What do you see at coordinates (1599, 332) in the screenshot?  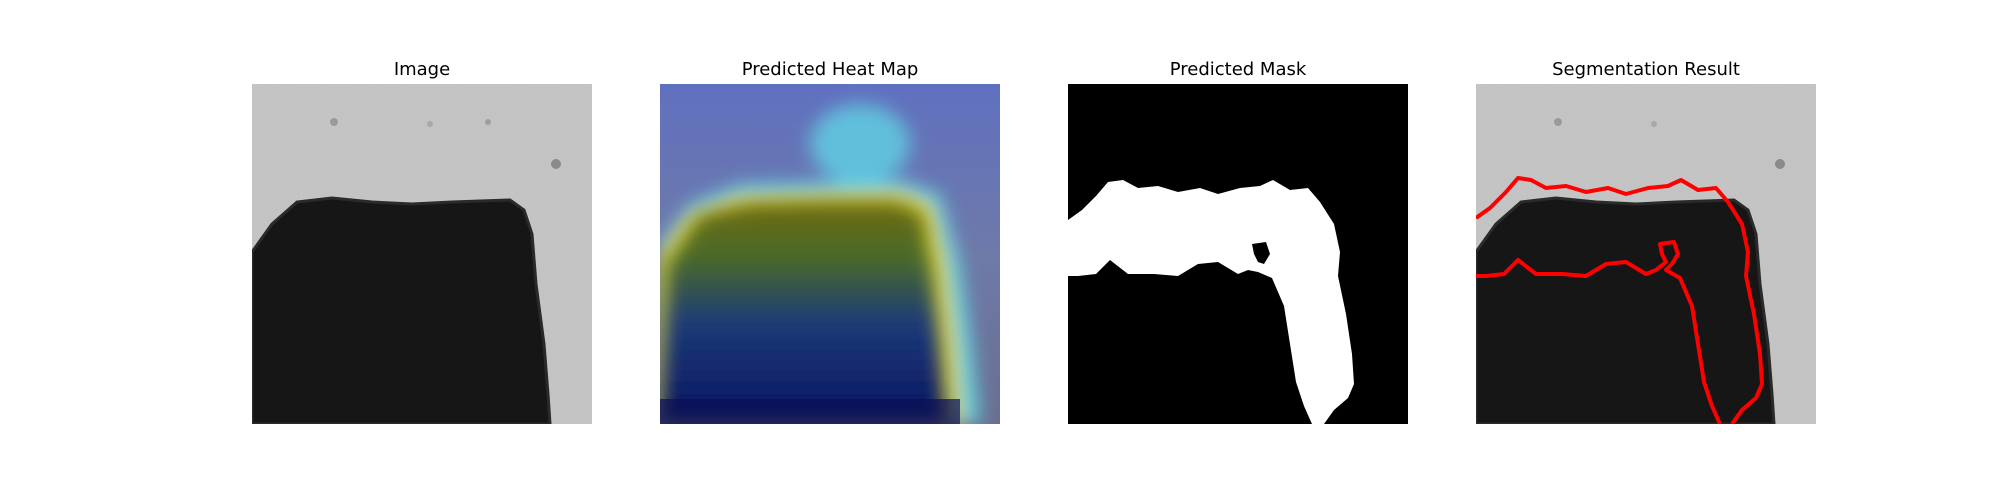 I see `contour-inner` at bounding box center [1599, 332].